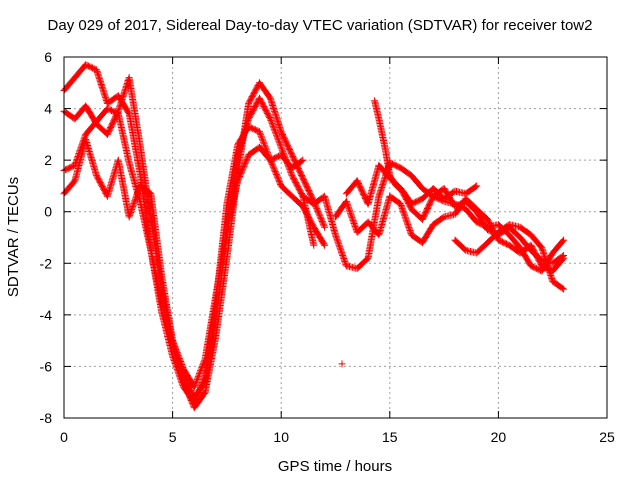  I want to click on x-tick-label: 20, so click(499, 437).